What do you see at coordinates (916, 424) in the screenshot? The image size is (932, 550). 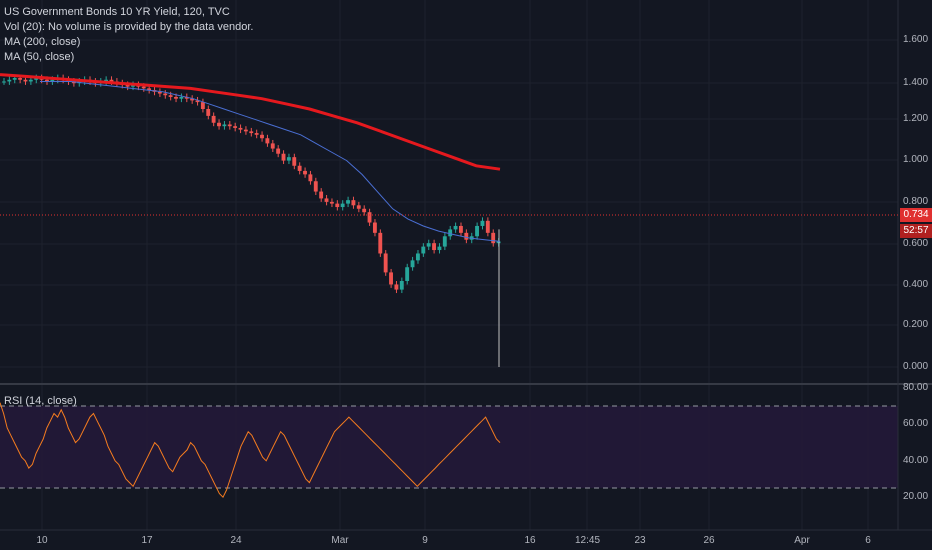 I see `rsi-tick-label: 60.00` at bounding box center [916, 424].